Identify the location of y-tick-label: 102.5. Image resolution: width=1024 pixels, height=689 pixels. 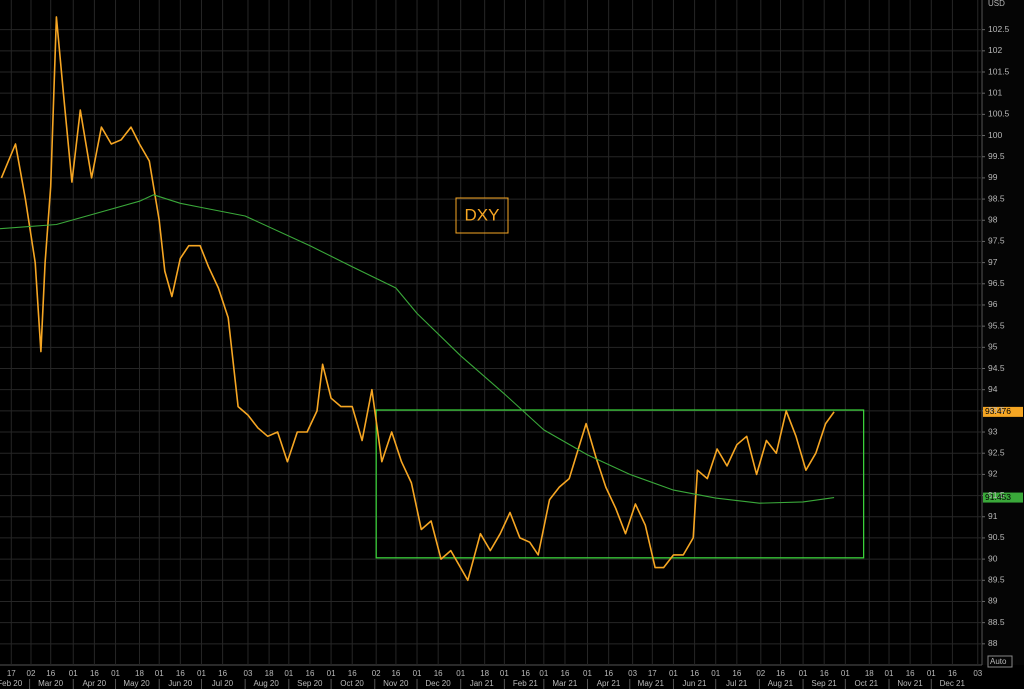
(999, 29).